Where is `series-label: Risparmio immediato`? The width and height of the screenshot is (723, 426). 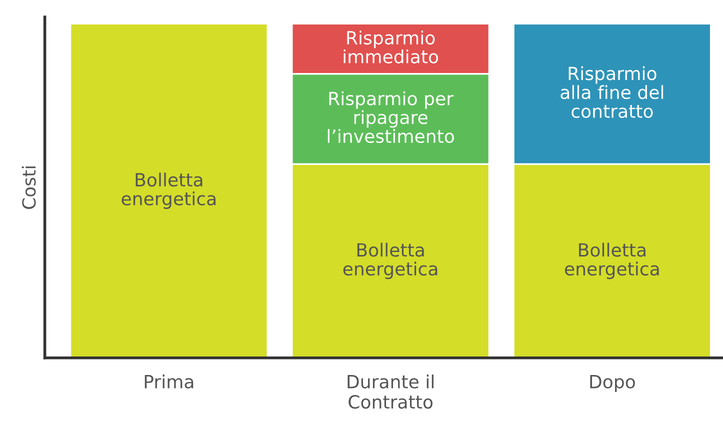 series-label: Risparmio immediato is located at coordinates (391, 47).